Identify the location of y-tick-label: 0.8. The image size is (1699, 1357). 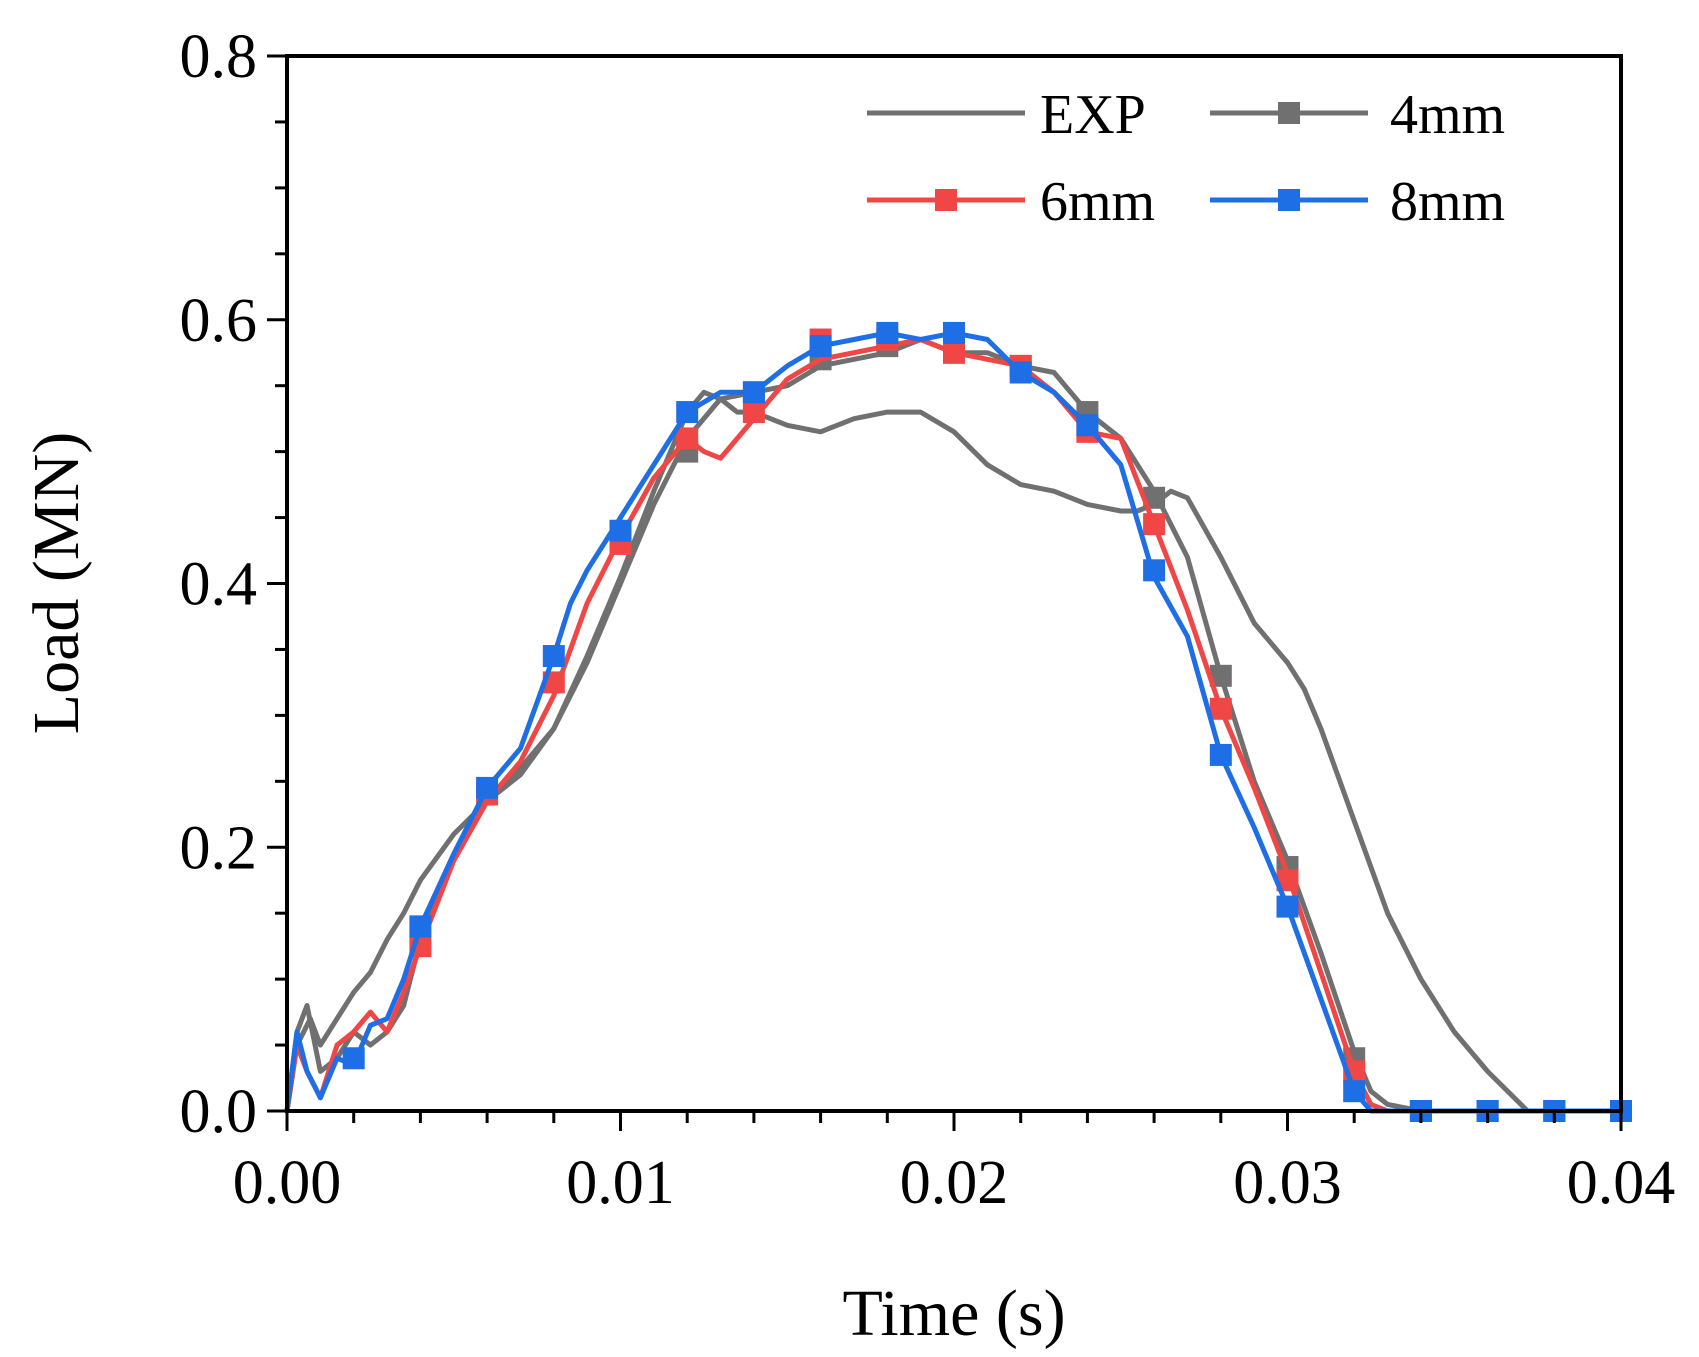
(219, 57).